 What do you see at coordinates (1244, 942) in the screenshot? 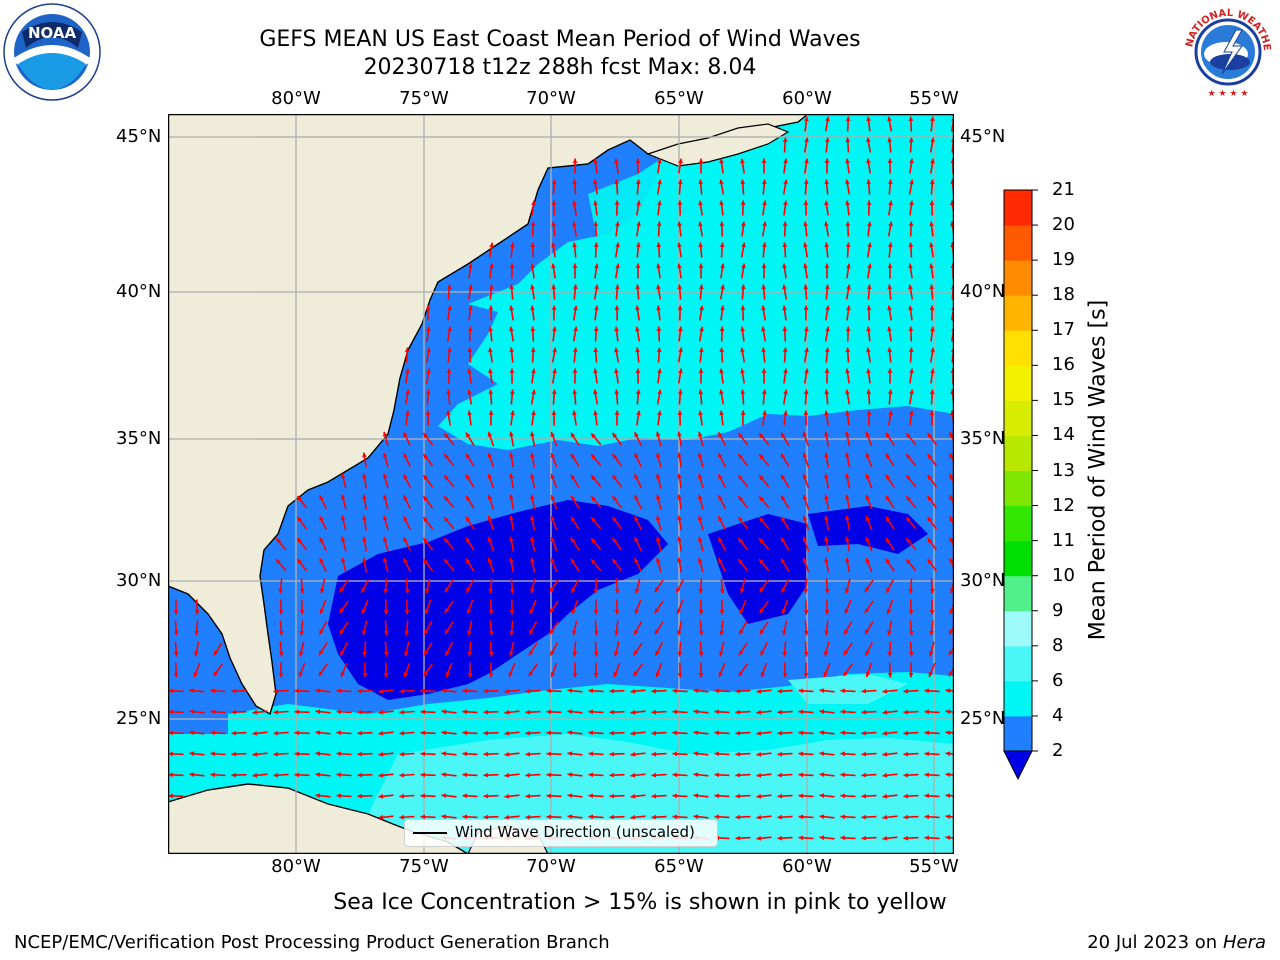
I see `footer-machine: Hera` at bounding box center [1244, 942].